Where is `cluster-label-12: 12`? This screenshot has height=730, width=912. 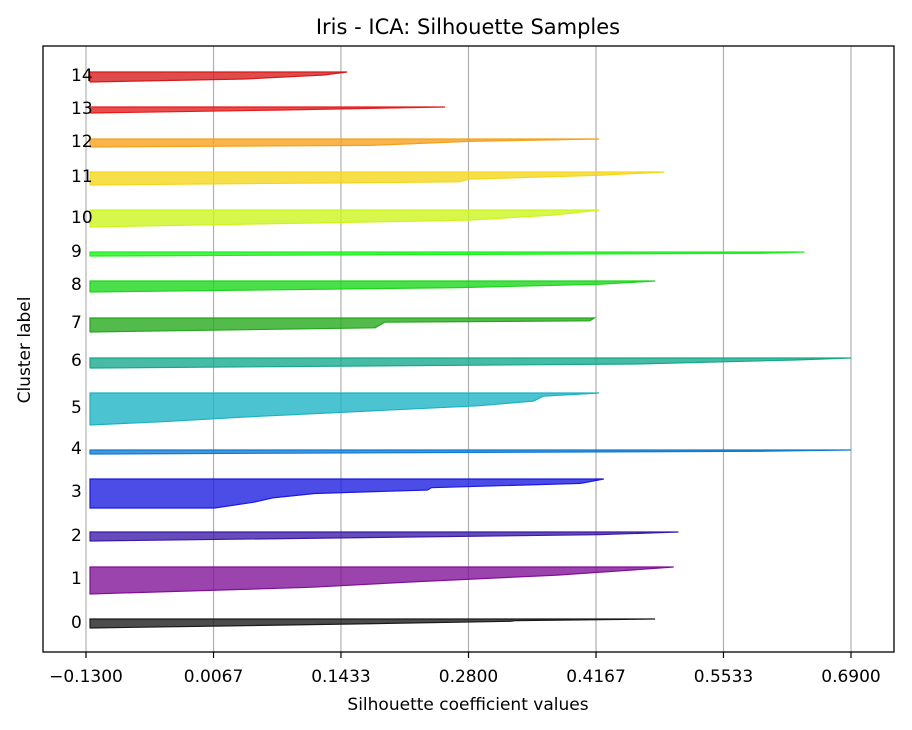
cluster-label-12: 12 is located at coordinates (82, 142).